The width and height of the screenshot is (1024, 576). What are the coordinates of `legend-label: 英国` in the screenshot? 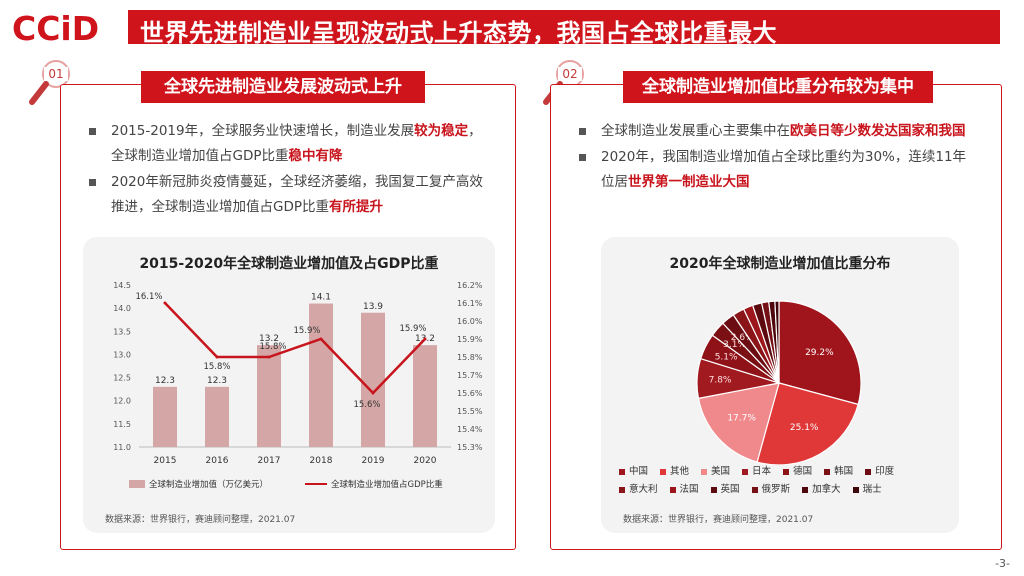 It's located at (730, 489).